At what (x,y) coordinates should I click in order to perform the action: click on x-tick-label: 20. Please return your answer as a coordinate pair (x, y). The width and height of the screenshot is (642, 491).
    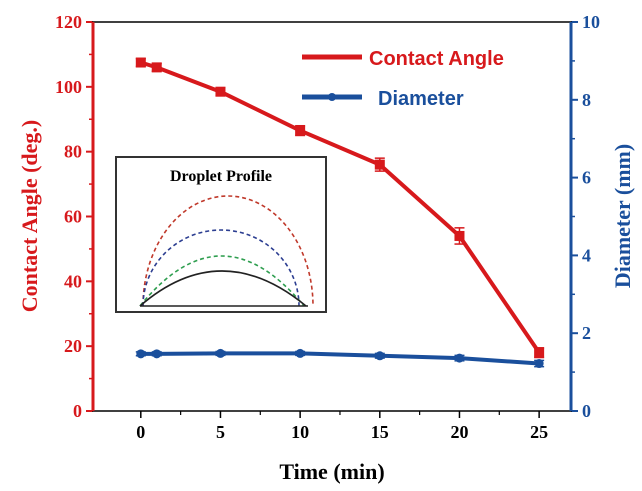
    Looking at the image, I should click on (459, 432).